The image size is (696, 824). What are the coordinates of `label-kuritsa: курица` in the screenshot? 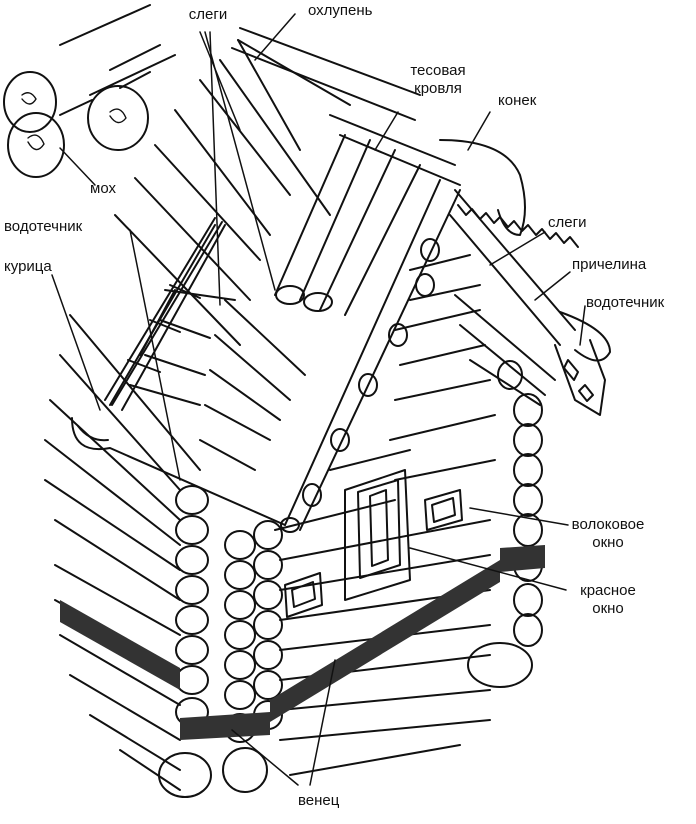 It's located at (28, 266).